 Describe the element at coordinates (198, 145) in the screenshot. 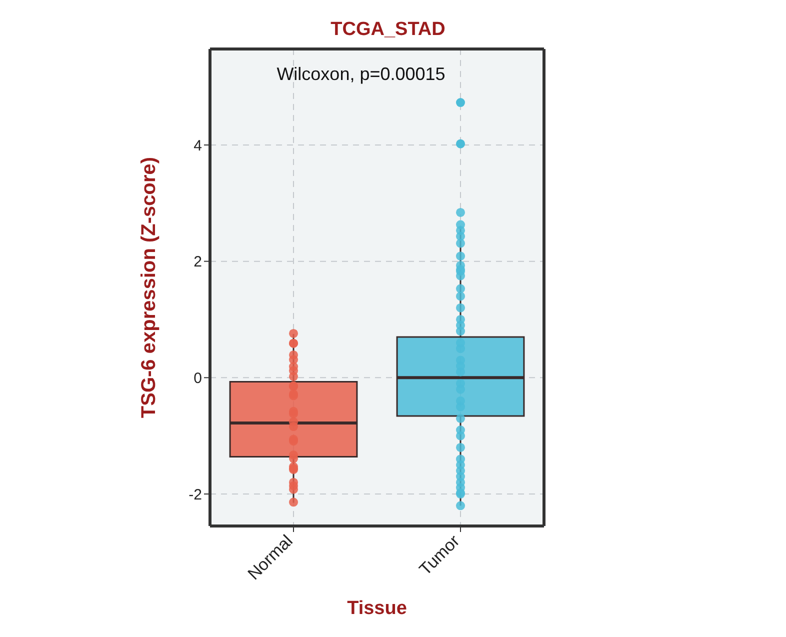

I see `y-tick-label: 4` at that location.